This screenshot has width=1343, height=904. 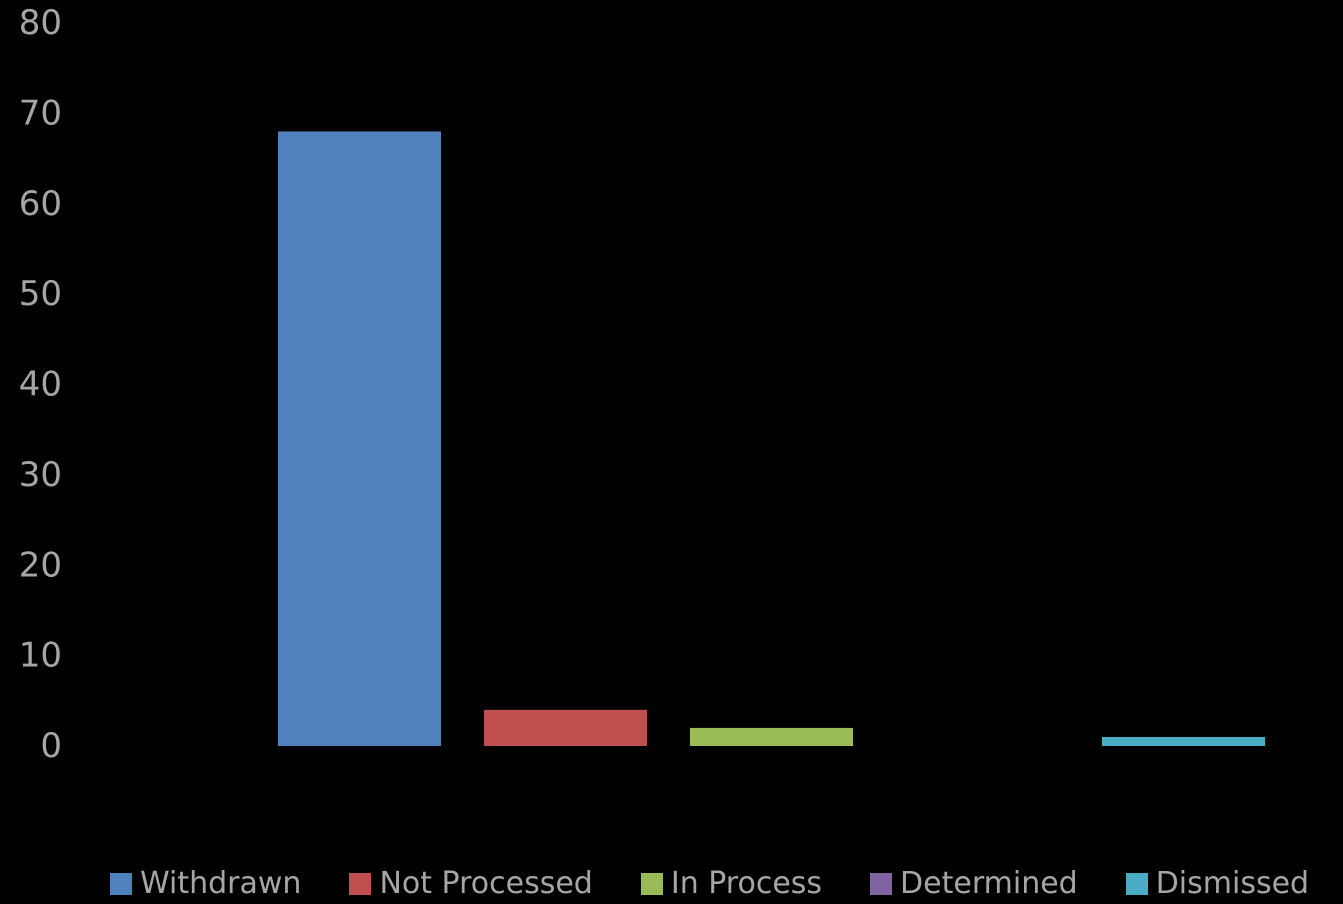 What do you see at coordinates (40, 204) in the screenshot?
I see `y-tick-label-6: 60` at bounding box center [40, 204].